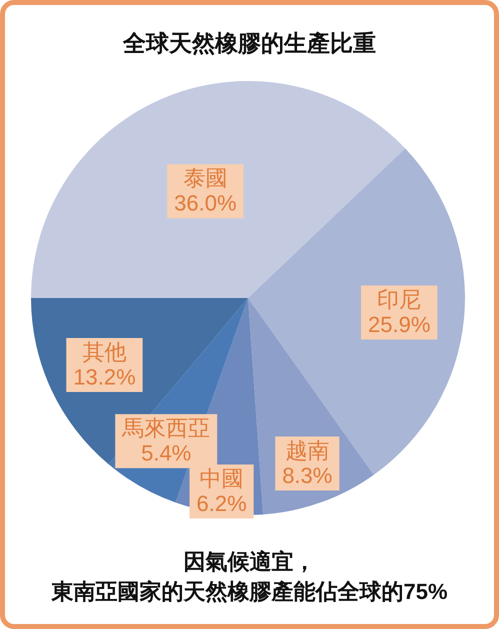  I want to click on data-label: 13.2%, so click(104, 377).